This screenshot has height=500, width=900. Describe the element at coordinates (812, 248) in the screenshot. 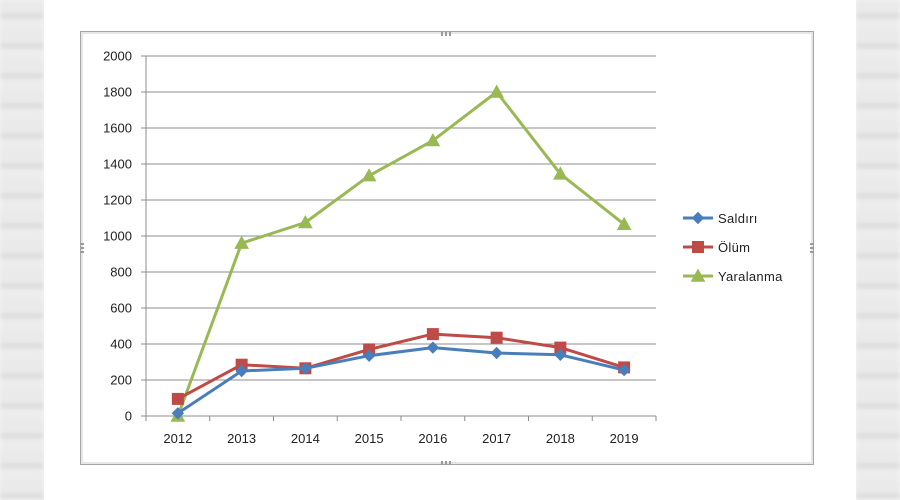

I see `resize-handle-right` at that location.